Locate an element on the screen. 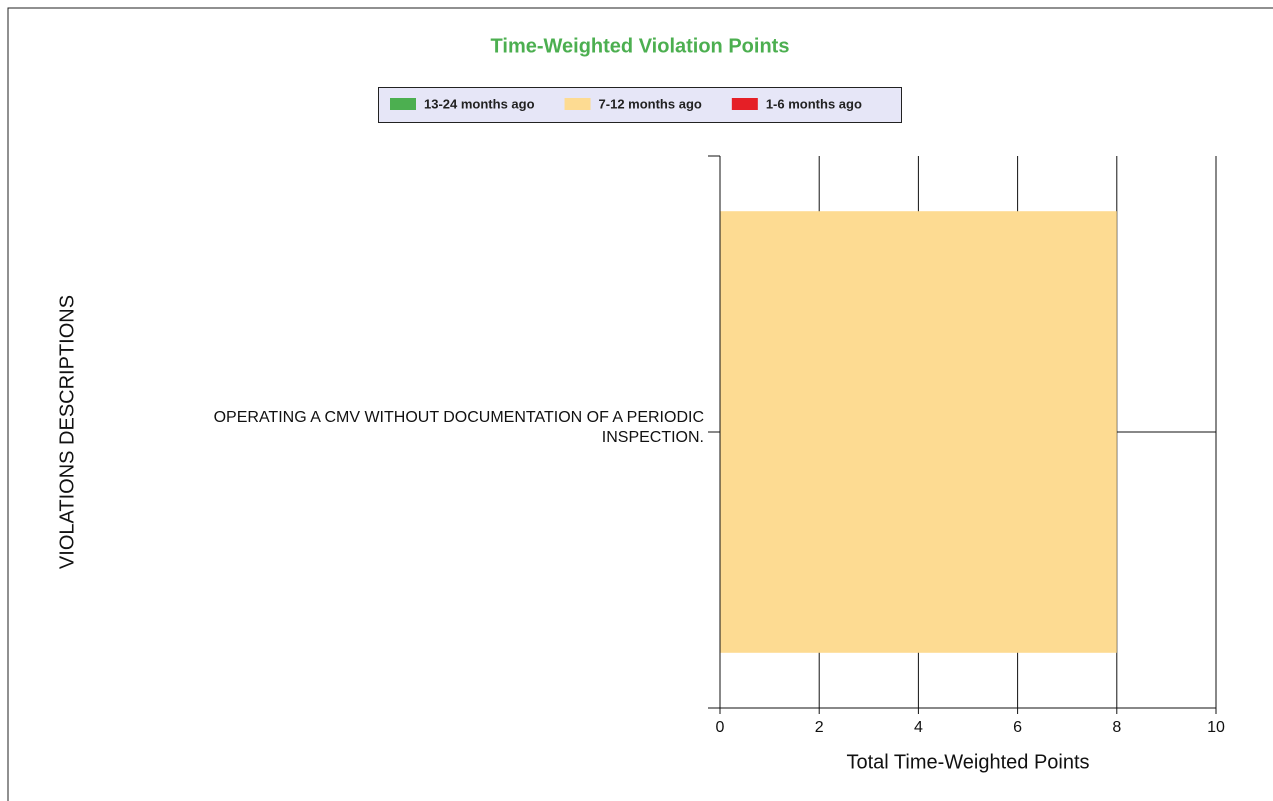 Image resolution: width=1273 pixels, height=801 pixels. x-tick-label: 2 is located at coordinates (819, 727).